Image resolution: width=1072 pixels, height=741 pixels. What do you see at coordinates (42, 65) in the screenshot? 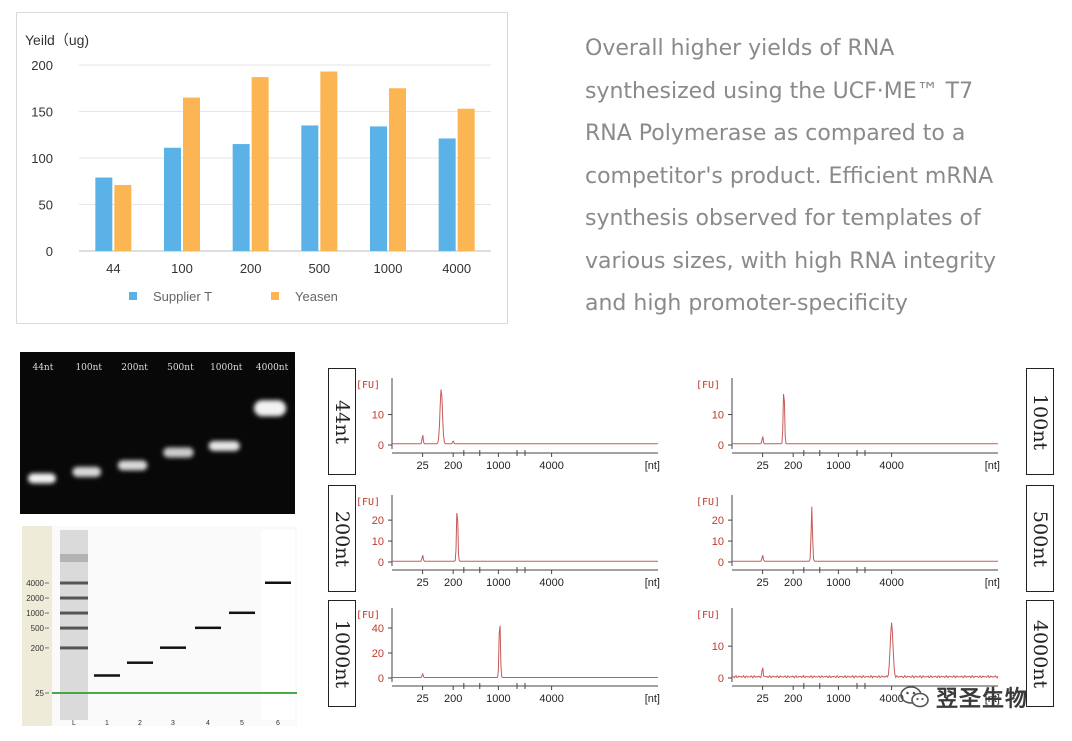
I see `y-tick-label: 200` at bounding box center [42, 65].